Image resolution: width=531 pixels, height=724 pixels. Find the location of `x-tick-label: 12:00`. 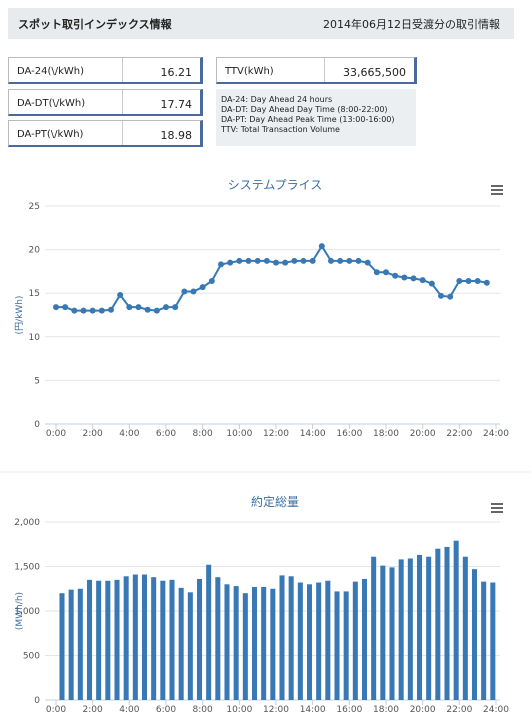

x-tick-label: 12:00 is located at coordinates (276, 434).